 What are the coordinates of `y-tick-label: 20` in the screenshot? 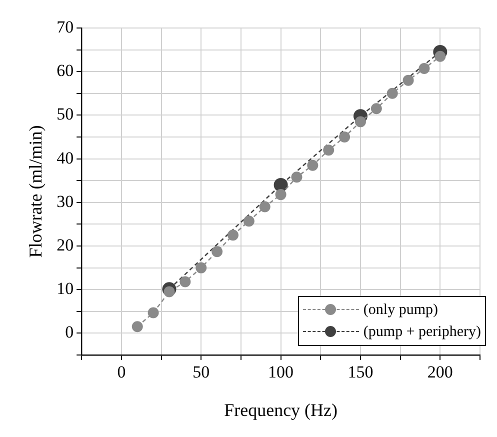 It's located at (65, 244).